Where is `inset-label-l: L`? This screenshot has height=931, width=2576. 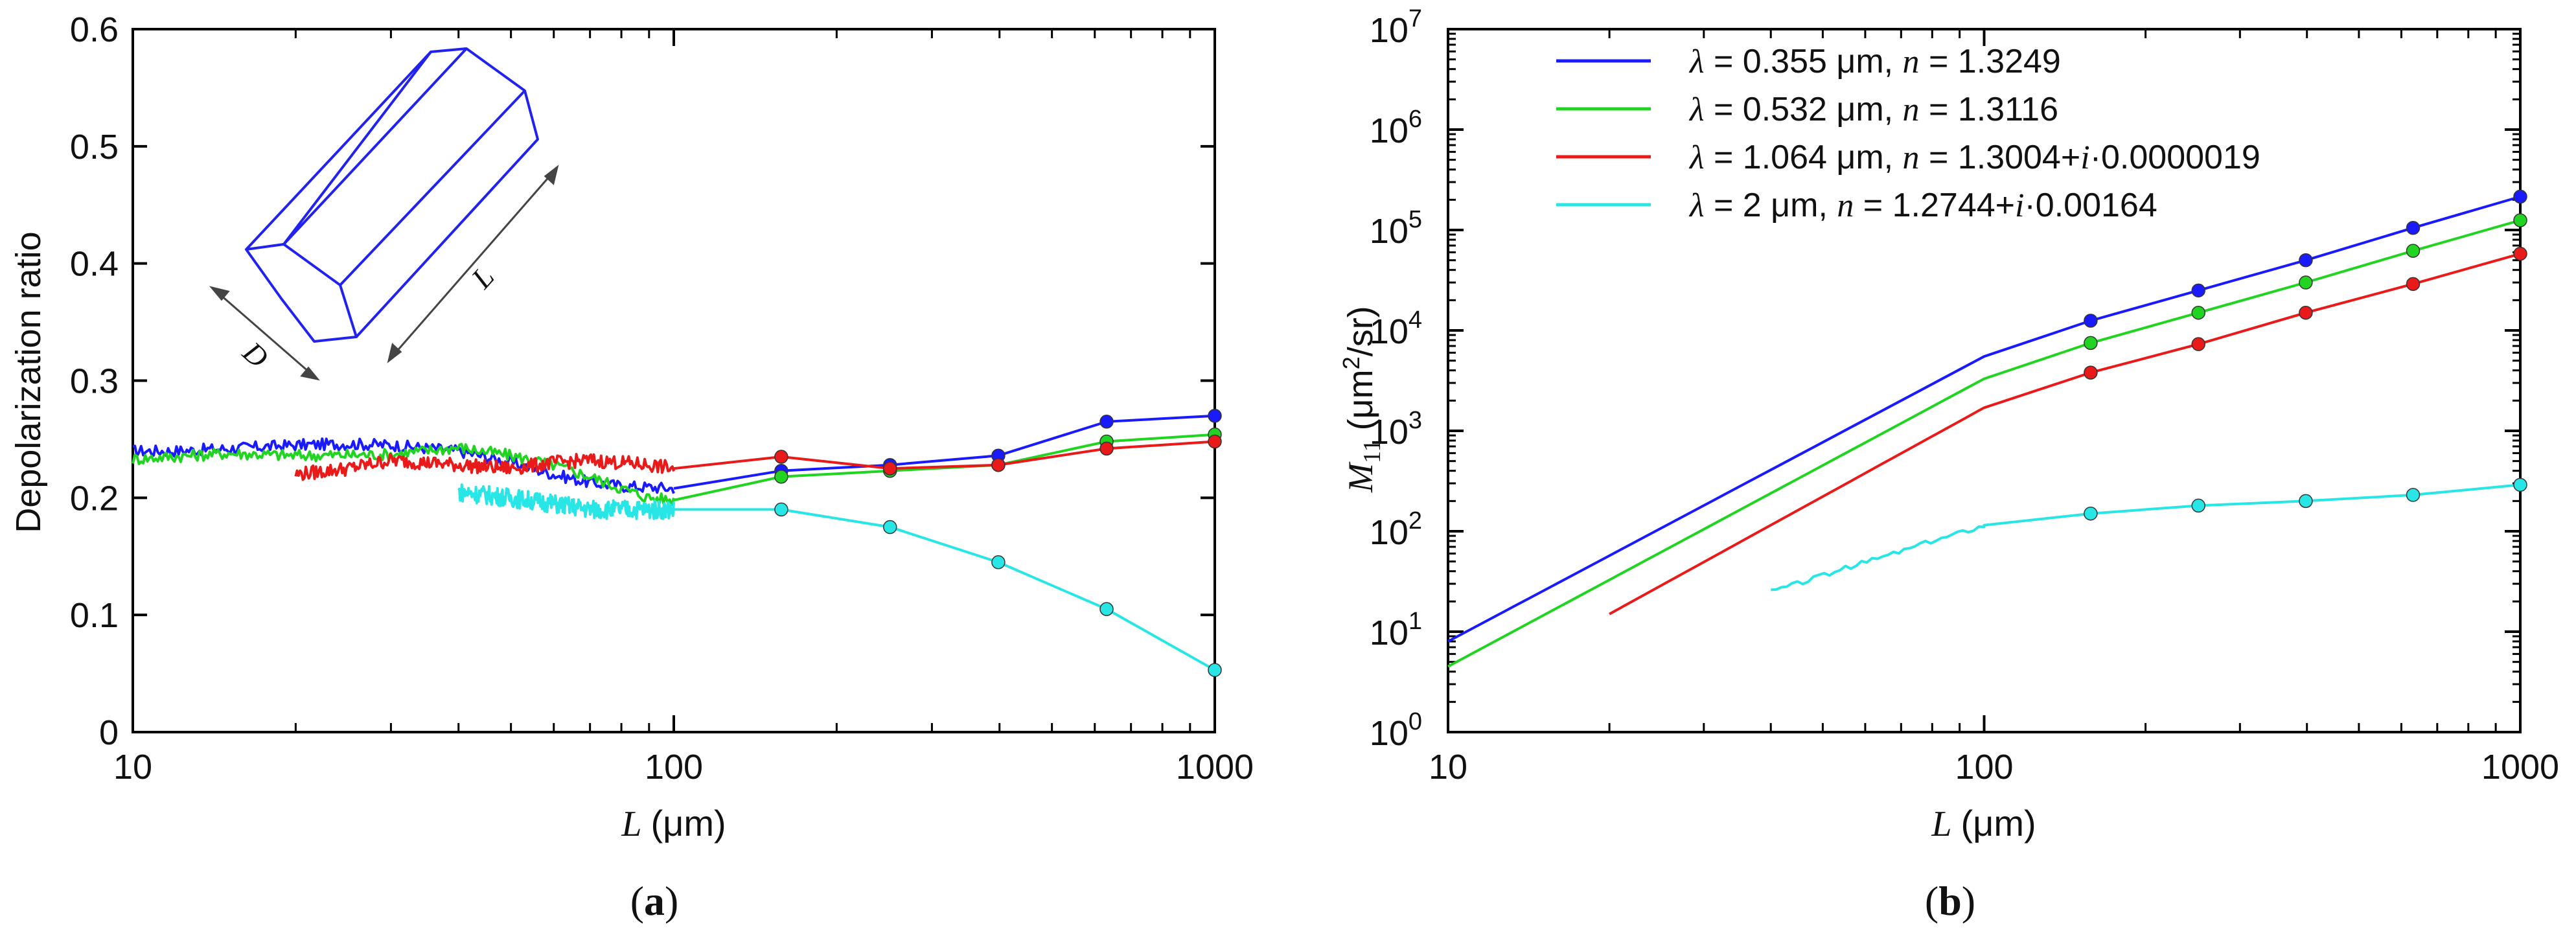
inset-label-l: L is located at coordinates (483, 277).